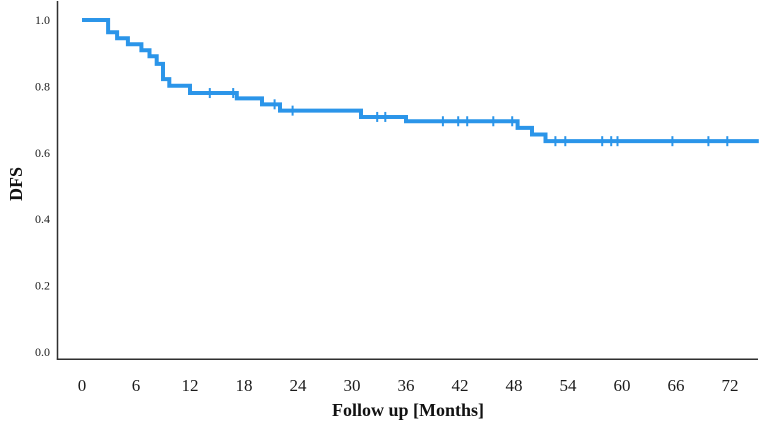 This screenshot has width=762, height=426. I want to click on x-axis-title: Follow up [Months], so click(408, 410).